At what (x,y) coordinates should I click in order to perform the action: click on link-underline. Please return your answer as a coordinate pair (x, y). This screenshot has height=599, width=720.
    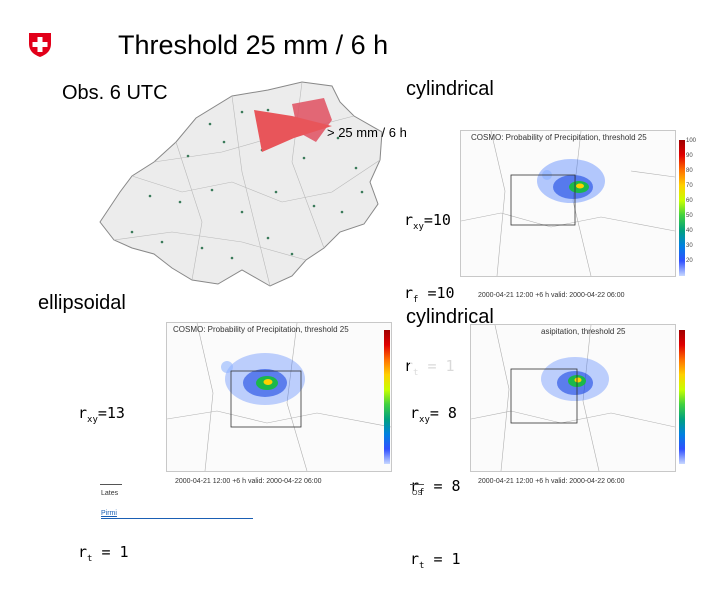
    Looking at the image, I should click on (177, 518).